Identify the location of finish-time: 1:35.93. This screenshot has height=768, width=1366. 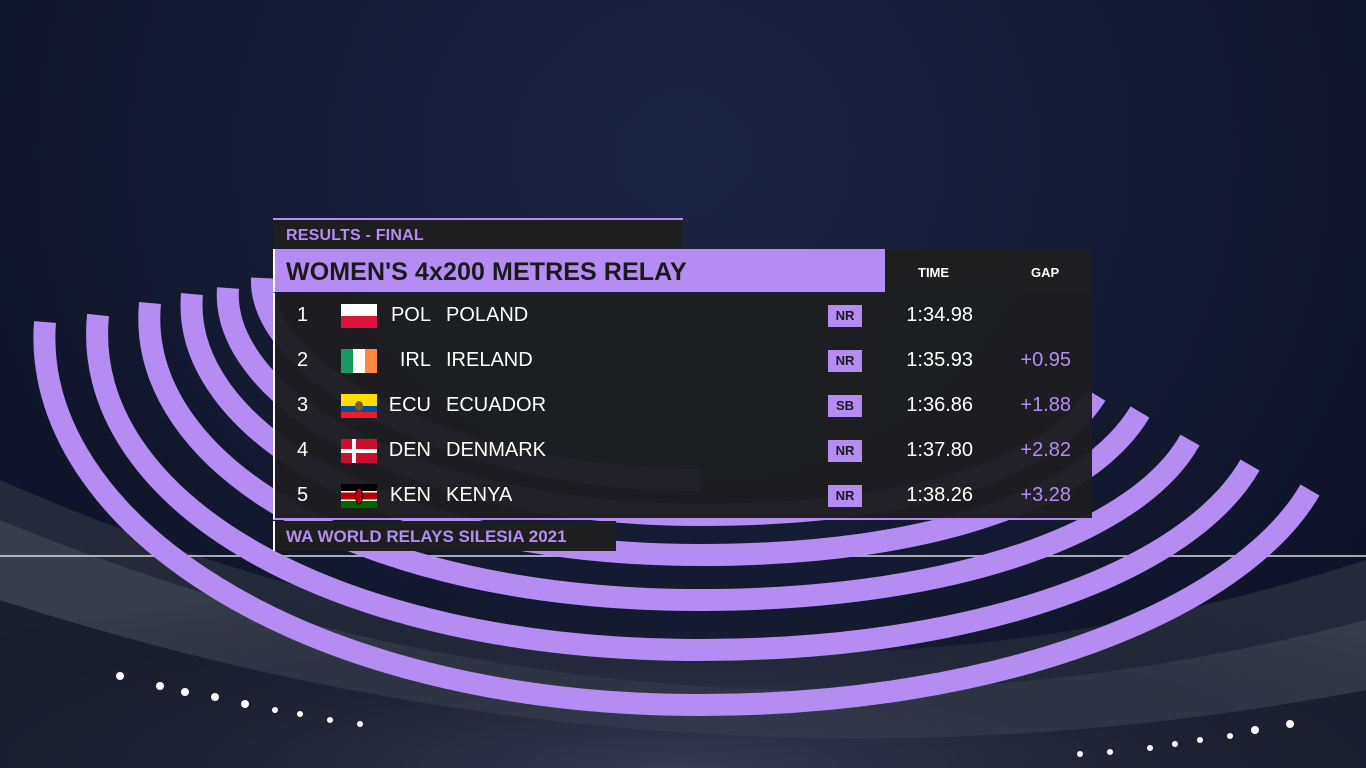
(939, 360).